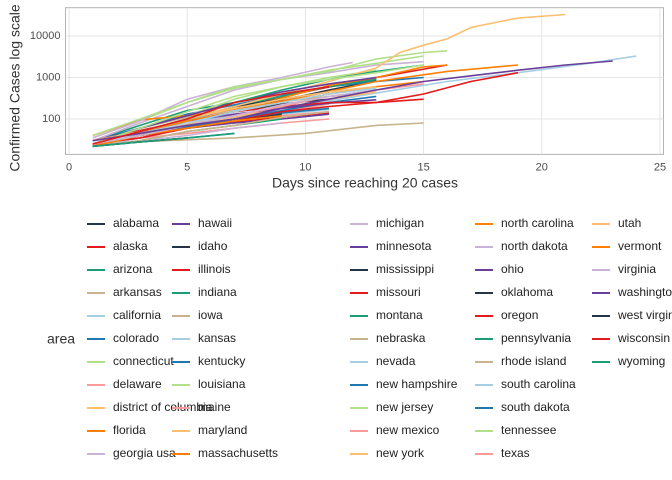 This screenshot has width=672, height=480. What do you see at coordinates (408, 430) in the screenshot?
I see `legend-label: new mexico` at bounding box center [408, 430].